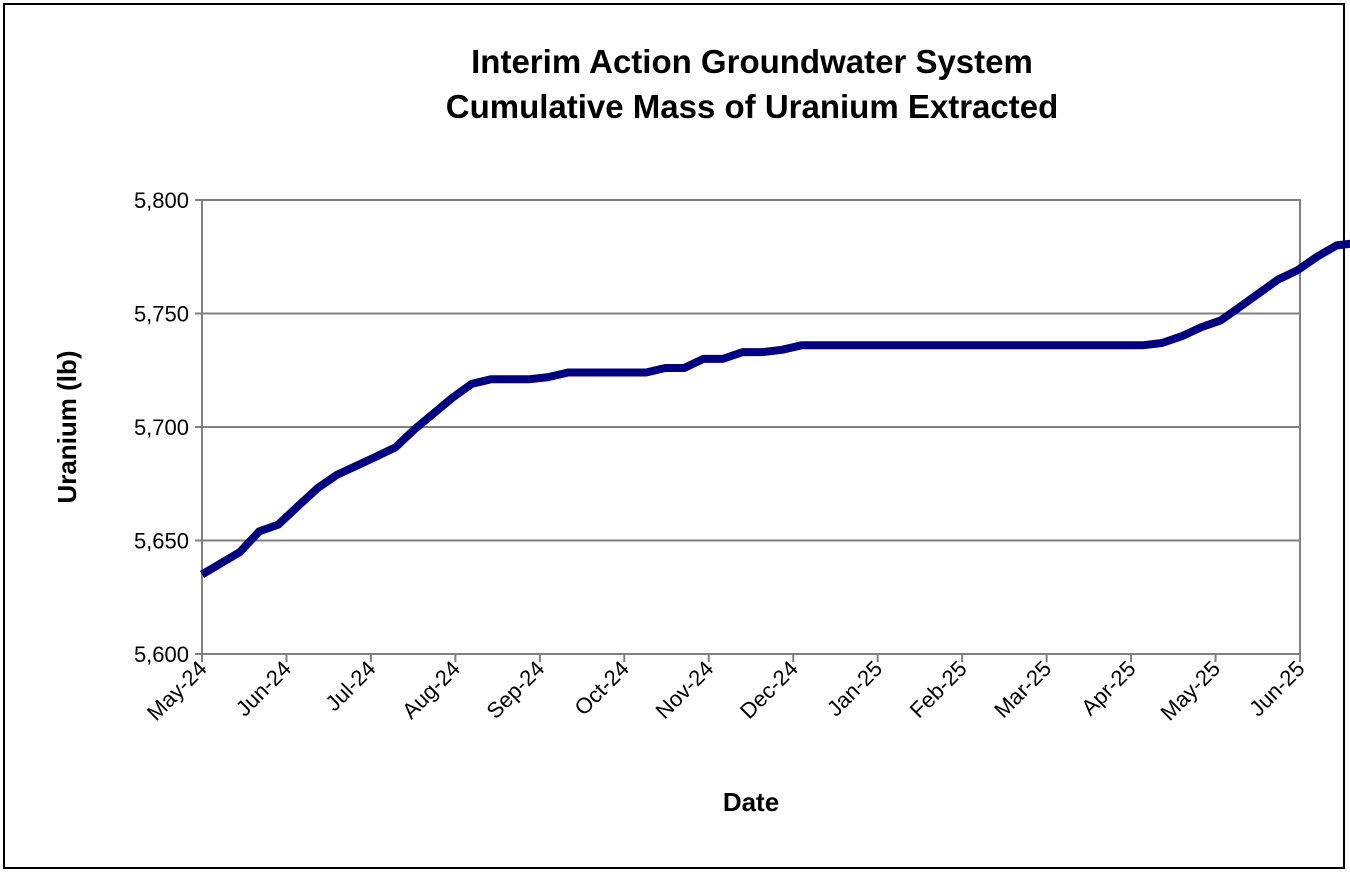 The height and width of the screenshot is (872, 1350). What do you see at coordinates (161, 654) in the screenshot?
I see `y-tick-label: 5,600` at bounding box center [161, 654].